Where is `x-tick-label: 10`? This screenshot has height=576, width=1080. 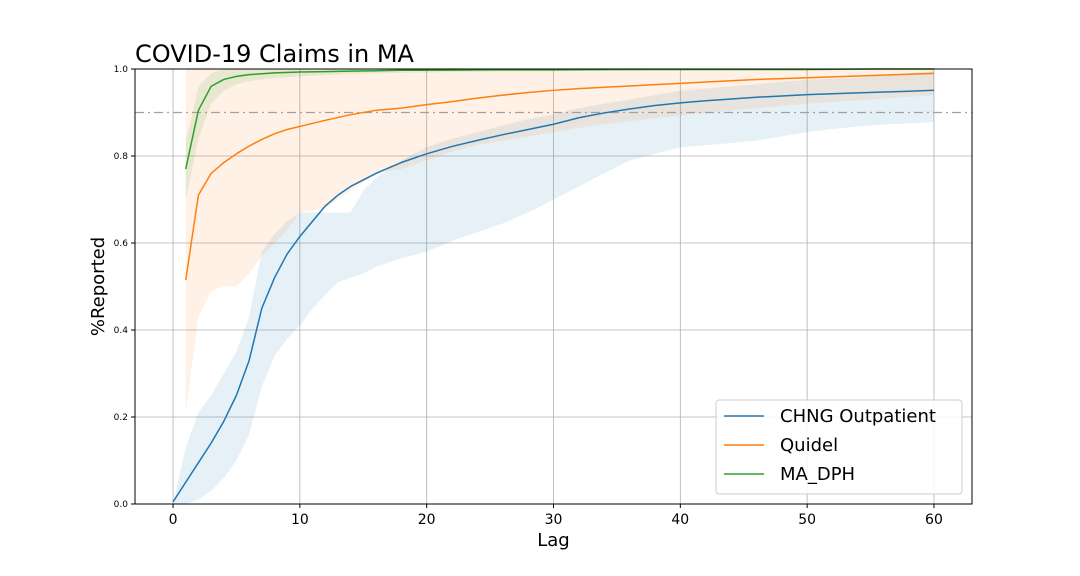 x-tick-label: 10 is located at coordinates (300, 520).